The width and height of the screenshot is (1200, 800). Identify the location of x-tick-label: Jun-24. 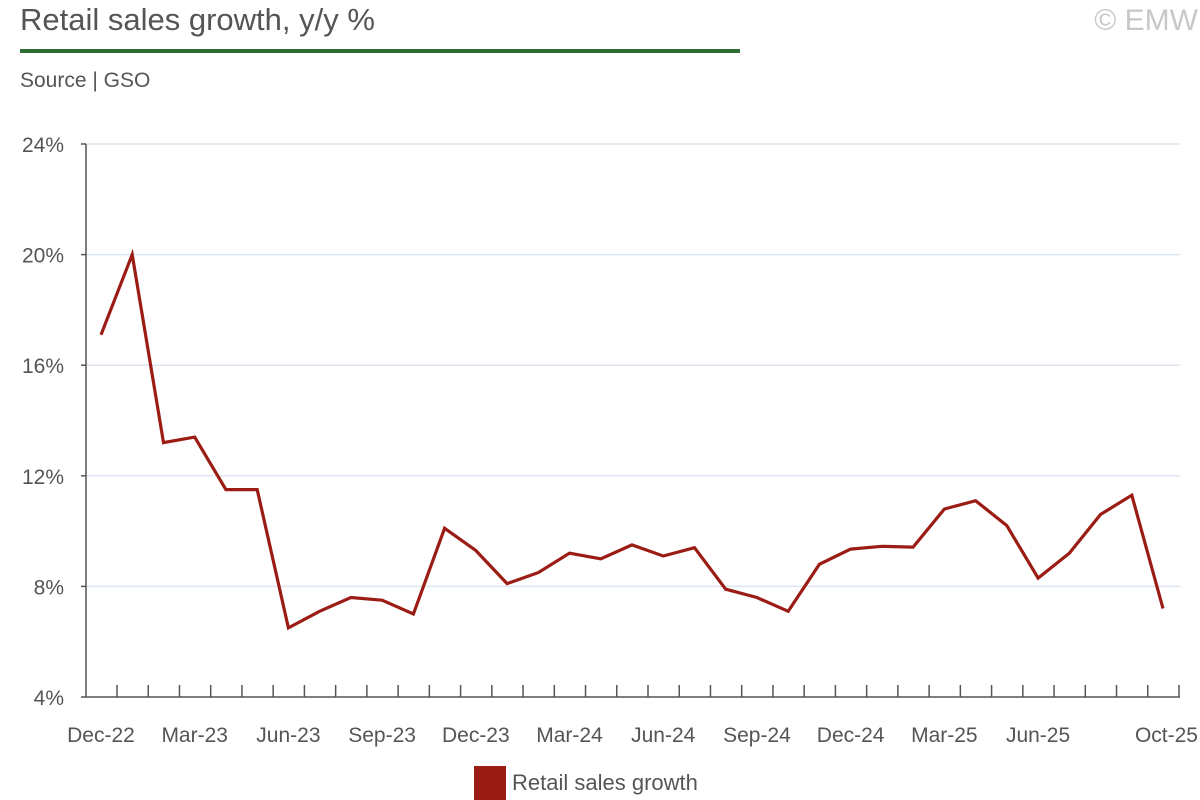
(663, 735).